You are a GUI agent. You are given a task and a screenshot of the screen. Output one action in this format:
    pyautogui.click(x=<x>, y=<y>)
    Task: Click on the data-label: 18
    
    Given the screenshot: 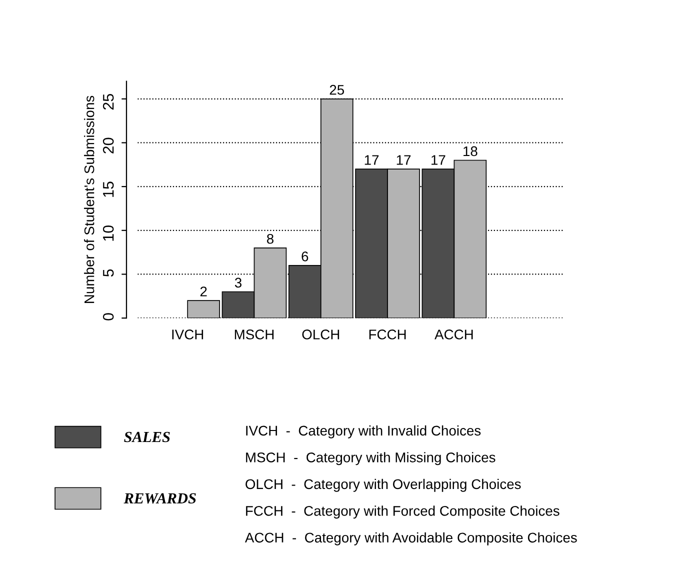 What is the action you would take?
    pyautogui.click(x=471, y=151)
    